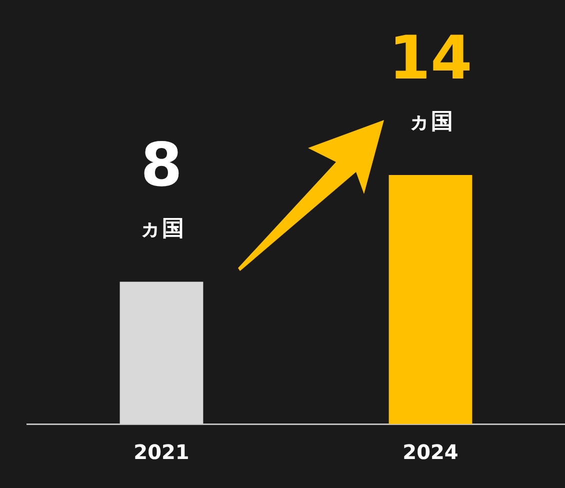 This screenshot has height=488, width=565. I want to click on x-tick-label: 2024, so click(430, 452).